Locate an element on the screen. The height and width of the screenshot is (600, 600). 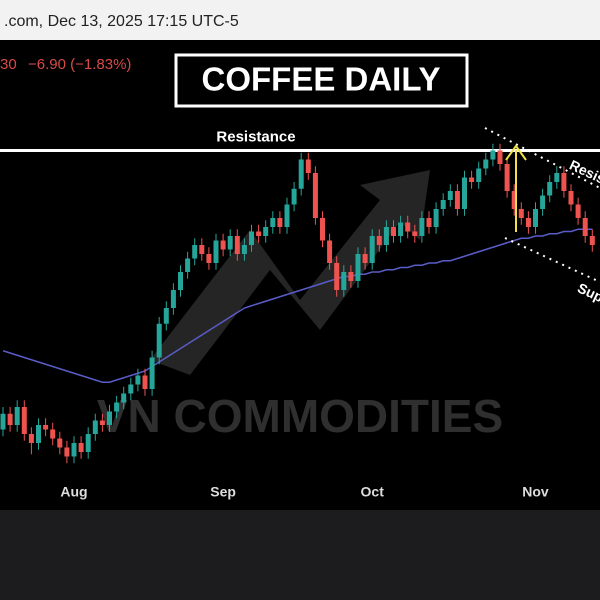
watermark: VN COMMODITIES is located at coordinates (300, 416).